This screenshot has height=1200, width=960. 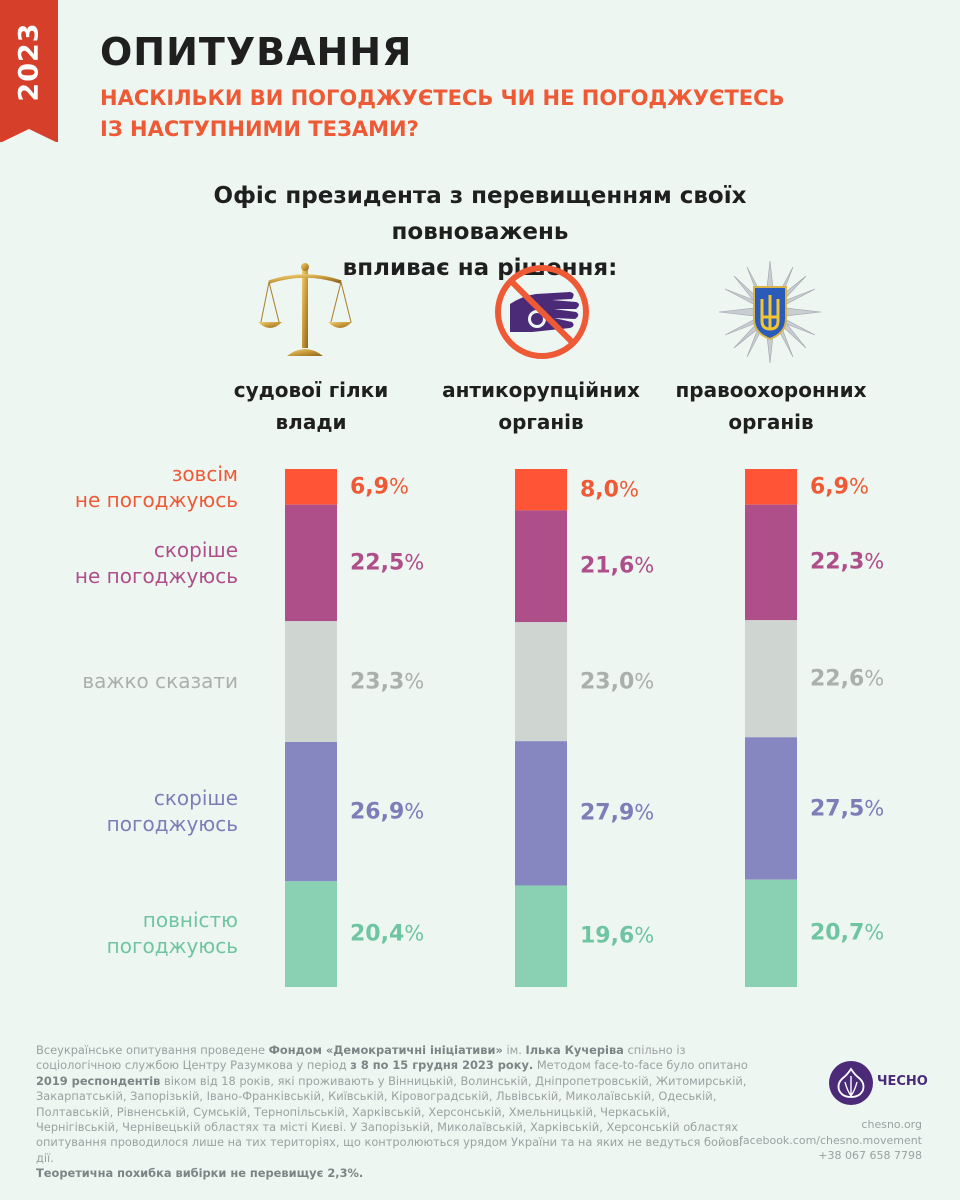 What do you see at coordinates (541, 406) in the screenshot?
I see `category-label: антикорупційних органів` at bounding box center [541, 406].